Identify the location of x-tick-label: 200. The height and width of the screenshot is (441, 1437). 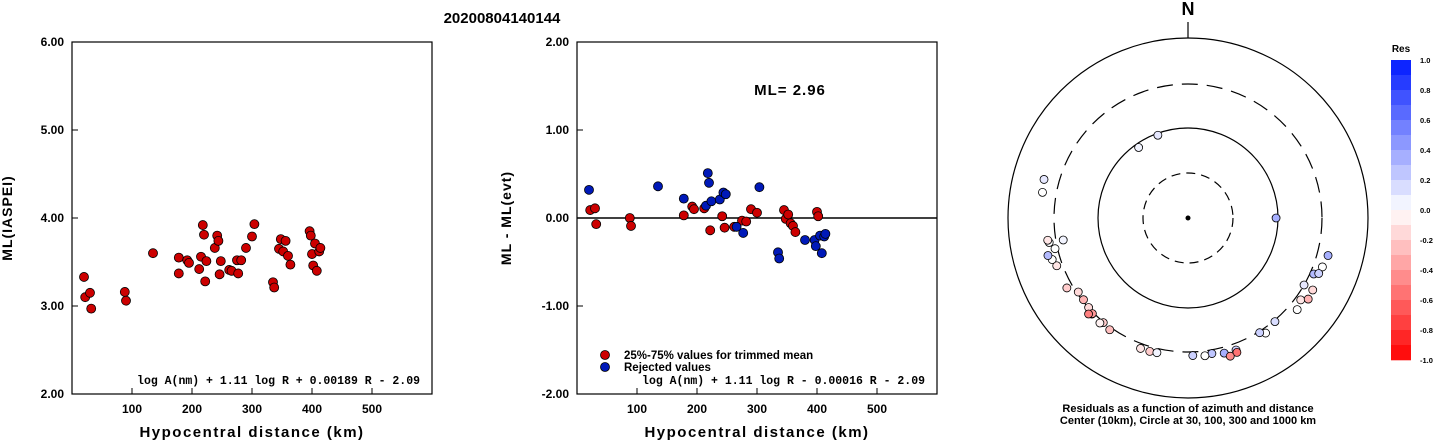
(697, 409).